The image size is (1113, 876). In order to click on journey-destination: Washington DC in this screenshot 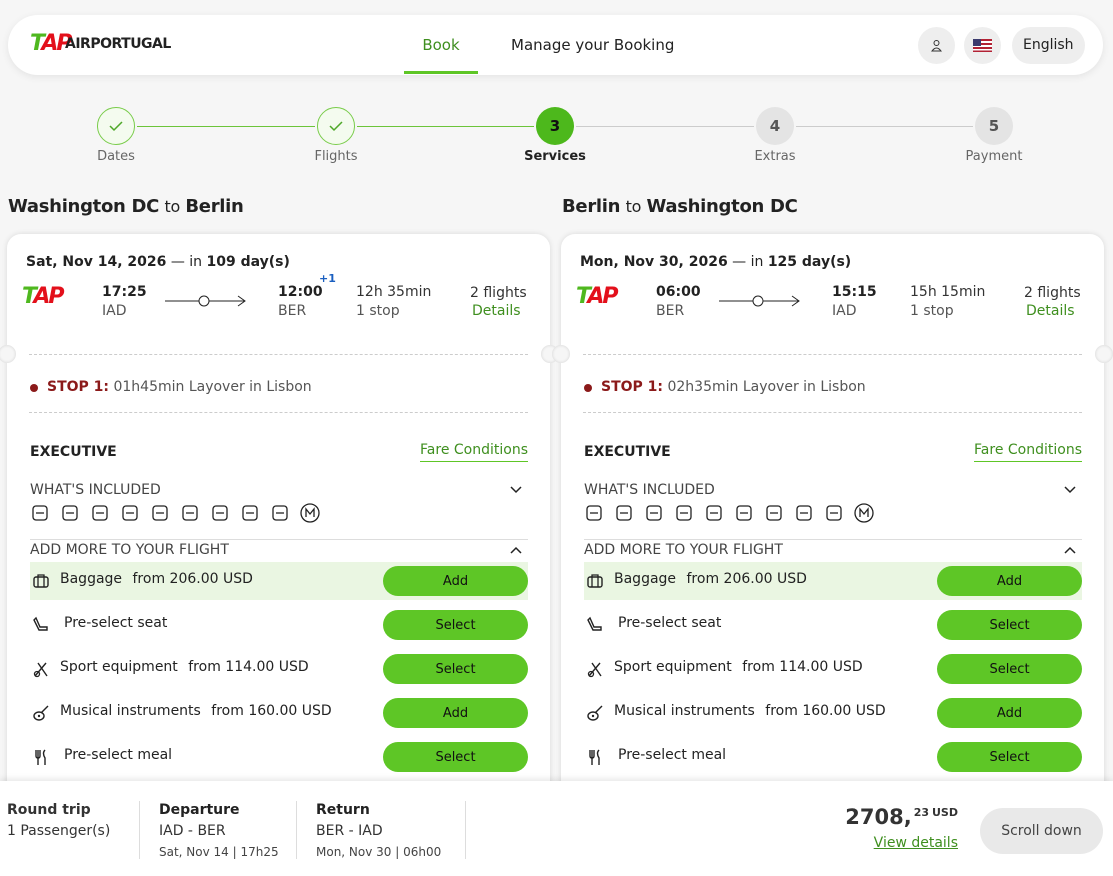, I will do `click(722, 206)`.